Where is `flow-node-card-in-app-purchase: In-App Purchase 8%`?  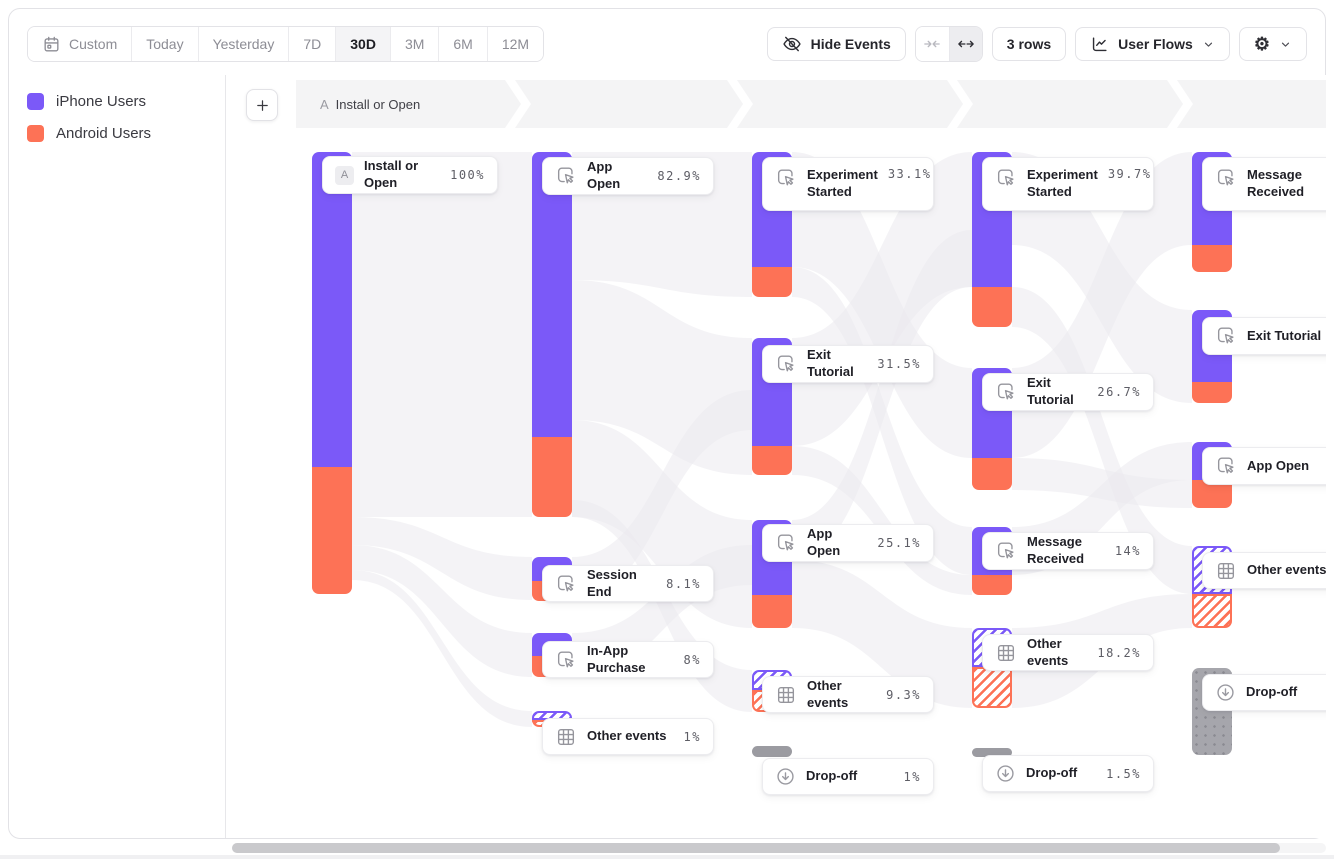 flow-node-card-in-app-purchase: In-App Purchase 8% is located at coordinates (628, 659).